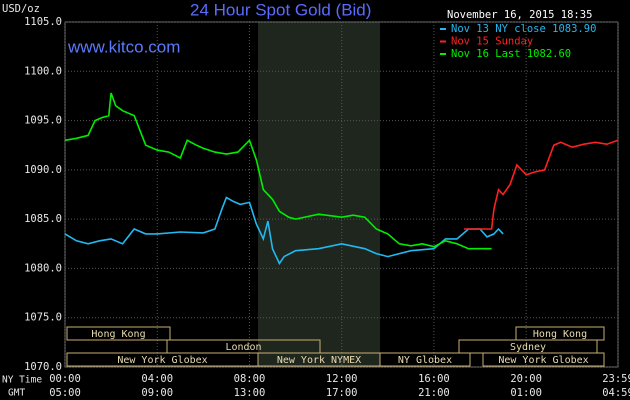 The image size is (630, 400). What do you see at coordinates (43, 219) in the screenshot?
I see `y-tick-label: 1085.0` at bounding box center [43, 219].